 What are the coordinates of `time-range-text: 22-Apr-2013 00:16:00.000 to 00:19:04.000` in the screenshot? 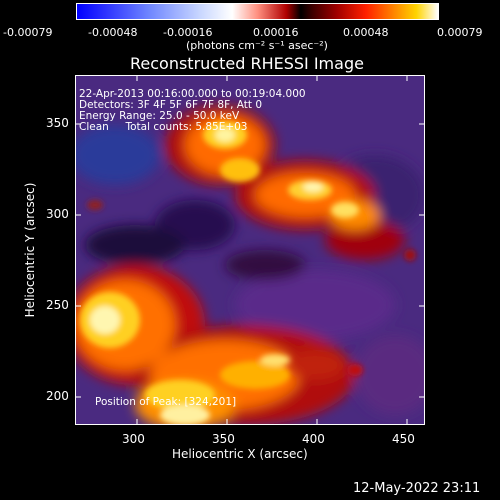 It's located at (192, 94).